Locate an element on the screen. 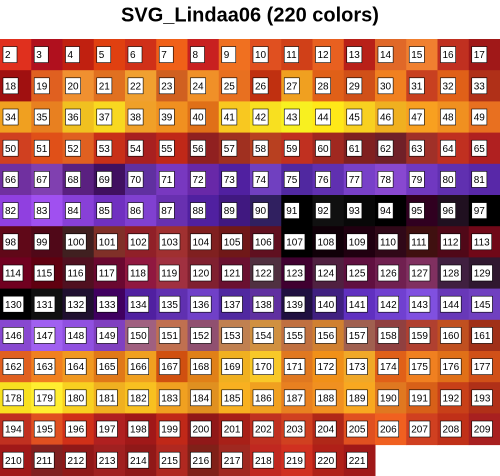 The image size is (500, 476). cell-label: 208 is located at coordinates (451, 430).